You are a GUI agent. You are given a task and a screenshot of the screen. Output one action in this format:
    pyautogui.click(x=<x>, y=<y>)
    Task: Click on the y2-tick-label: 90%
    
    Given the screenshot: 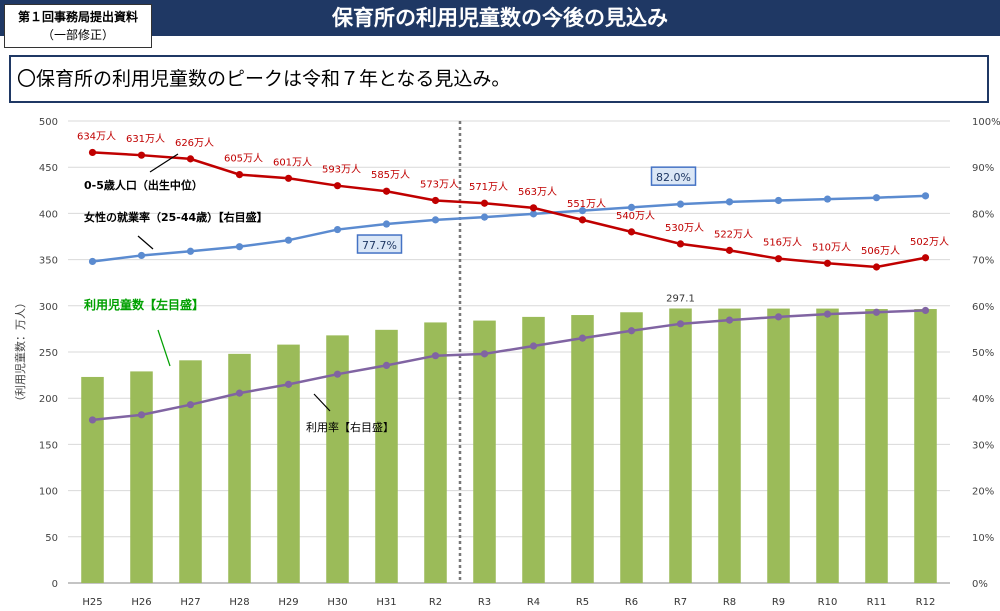 What is the action you would take?
    pyautogui.click(x=983, y=168)
    